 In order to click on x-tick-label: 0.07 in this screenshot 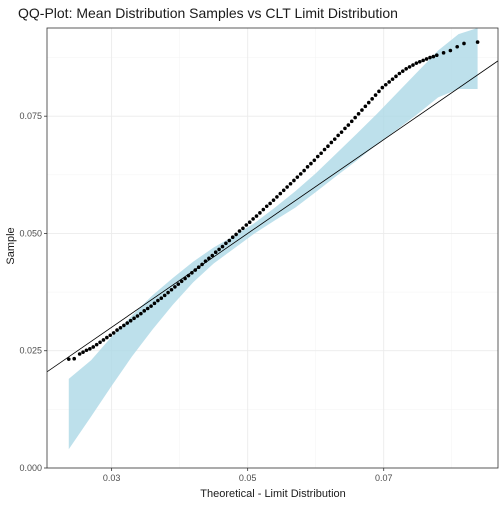, I will do `click(384, 478)`.